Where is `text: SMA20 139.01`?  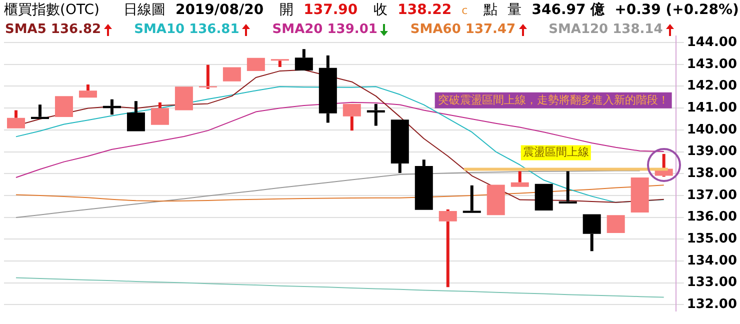
text: SMA20 139.01 is located at coordinates (325, 29).